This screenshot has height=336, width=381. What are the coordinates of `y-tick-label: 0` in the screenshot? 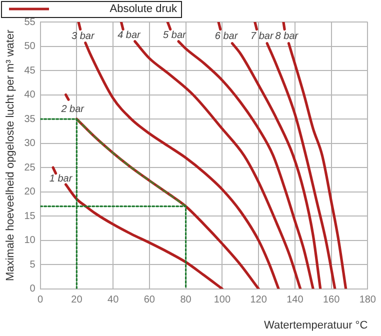 It's located at (33, 289).